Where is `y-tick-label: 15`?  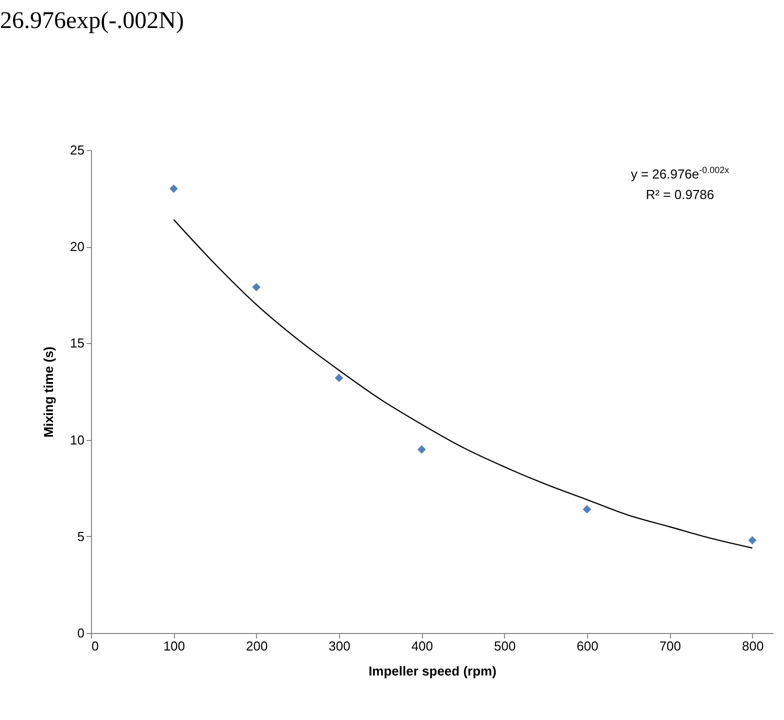
y-tick-label: 15 is located at coordinates (77, 343).